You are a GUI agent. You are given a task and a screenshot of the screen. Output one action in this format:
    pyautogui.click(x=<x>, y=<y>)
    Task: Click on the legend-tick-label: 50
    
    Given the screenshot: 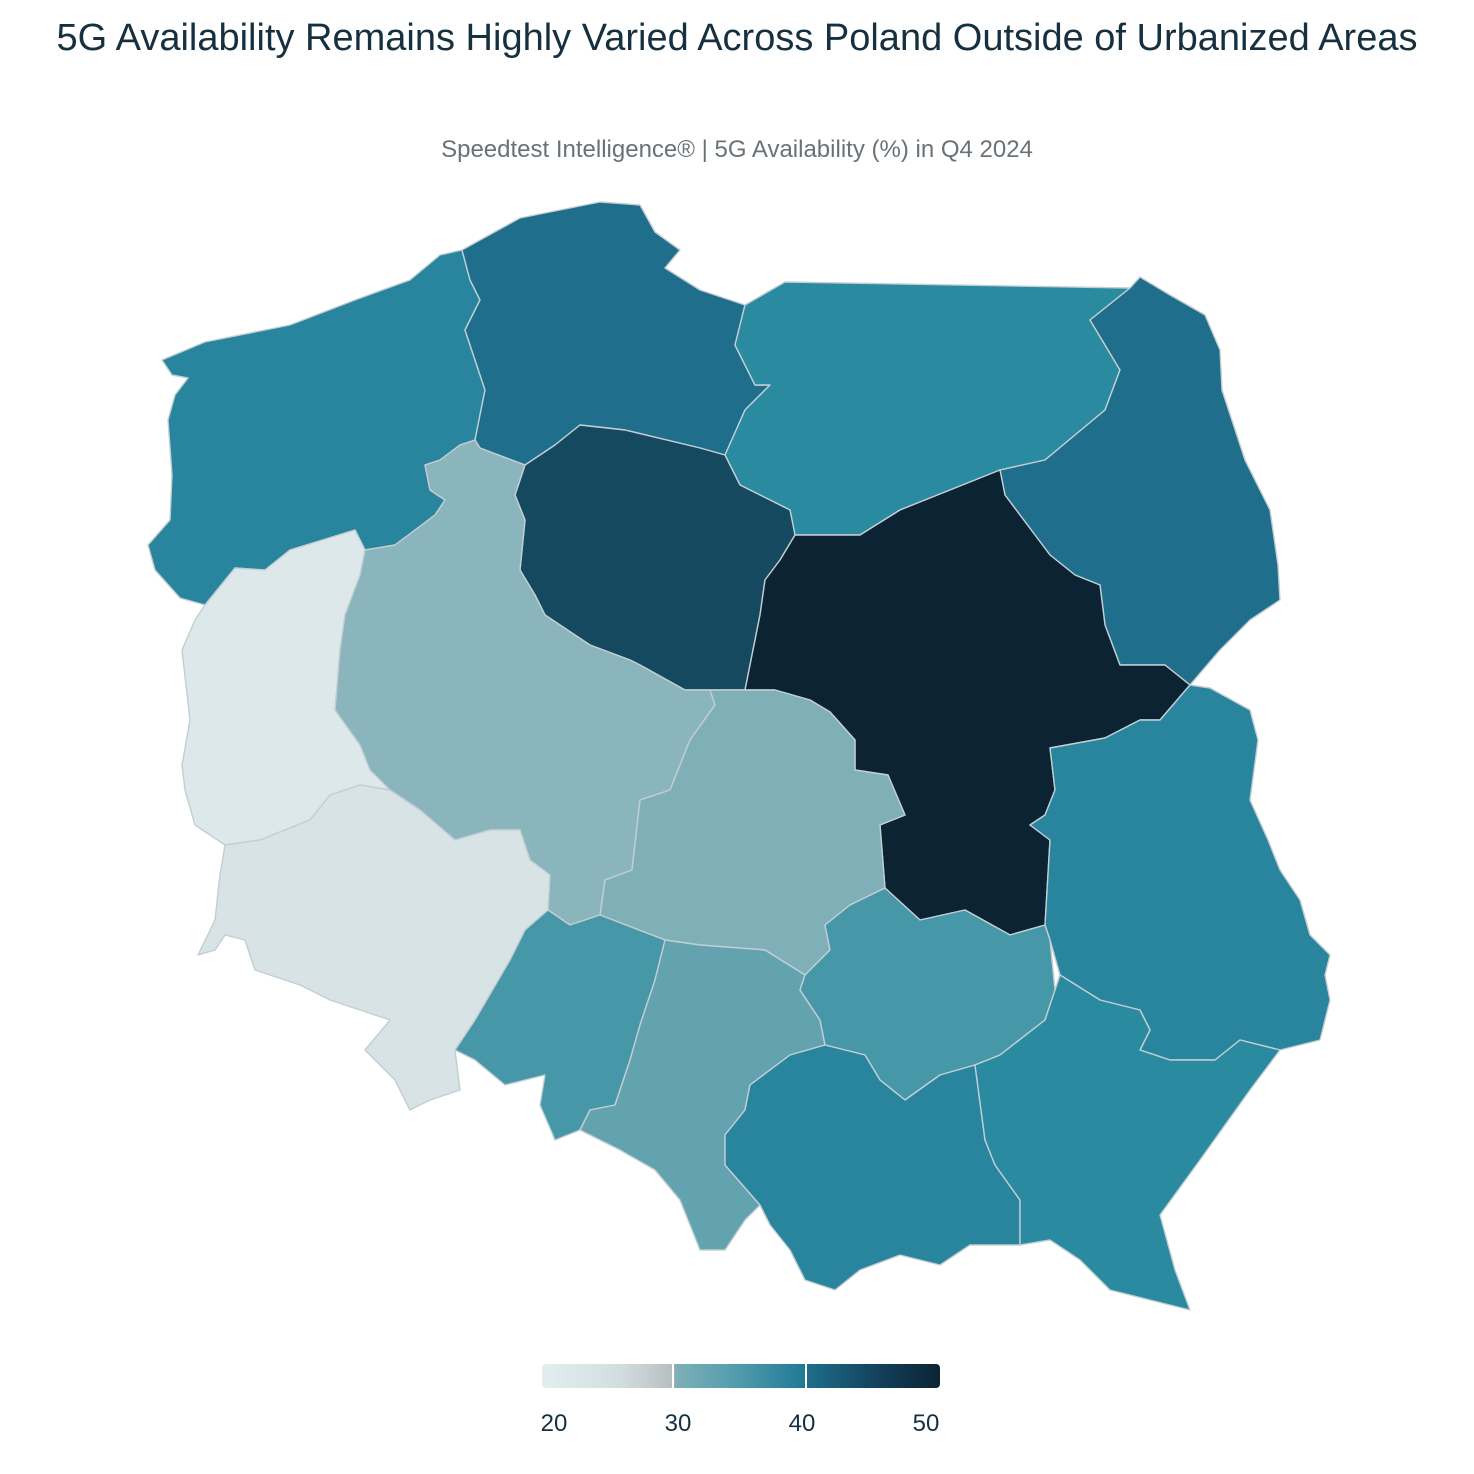 What is the action you would take?
    pyautogui.click(x=926, y=1423)
    